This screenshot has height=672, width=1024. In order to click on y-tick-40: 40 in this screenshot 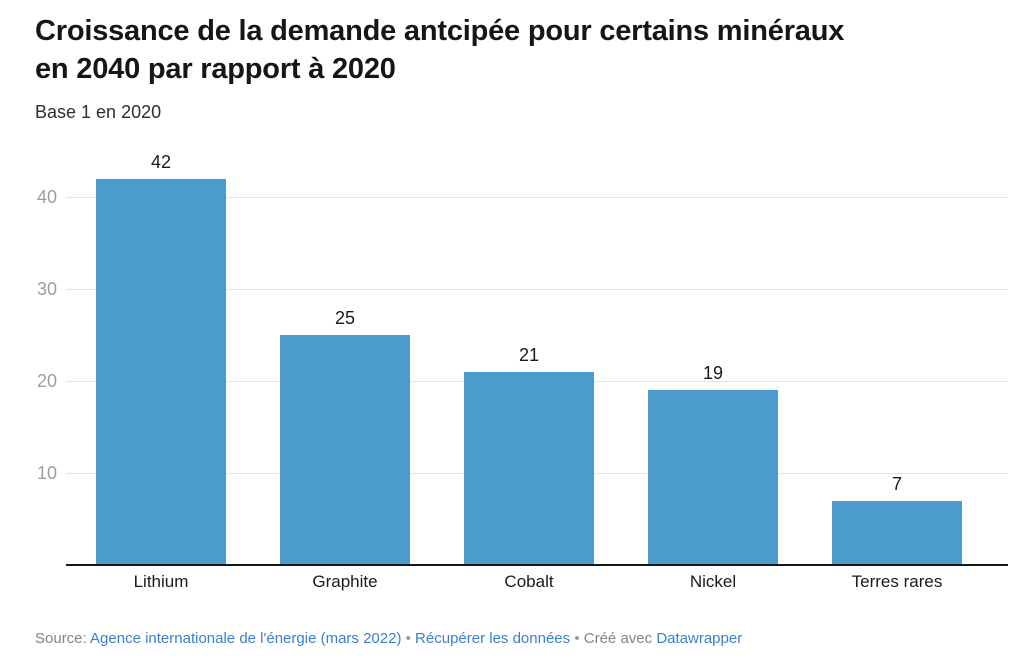, I will do `click(46, 197)`.